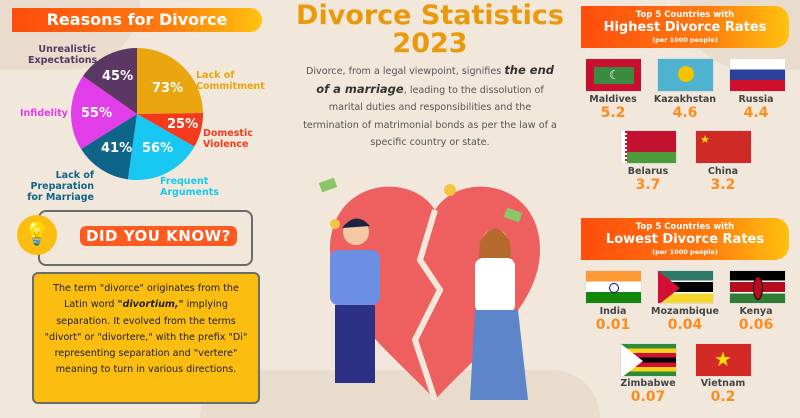  I want to click on country-name: Zimbabwe, so click(648, 383).